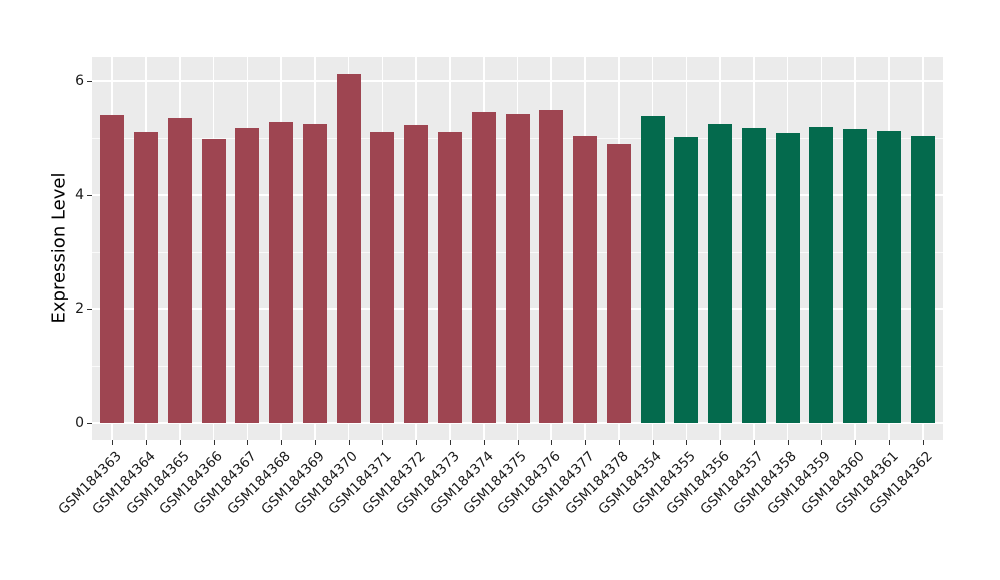 This screenshot has width=1000, height=580. What do you see at coordinates (112, 269) in the screenshot?
I see `bar-GSM184363` at bounding box center [112, 269].